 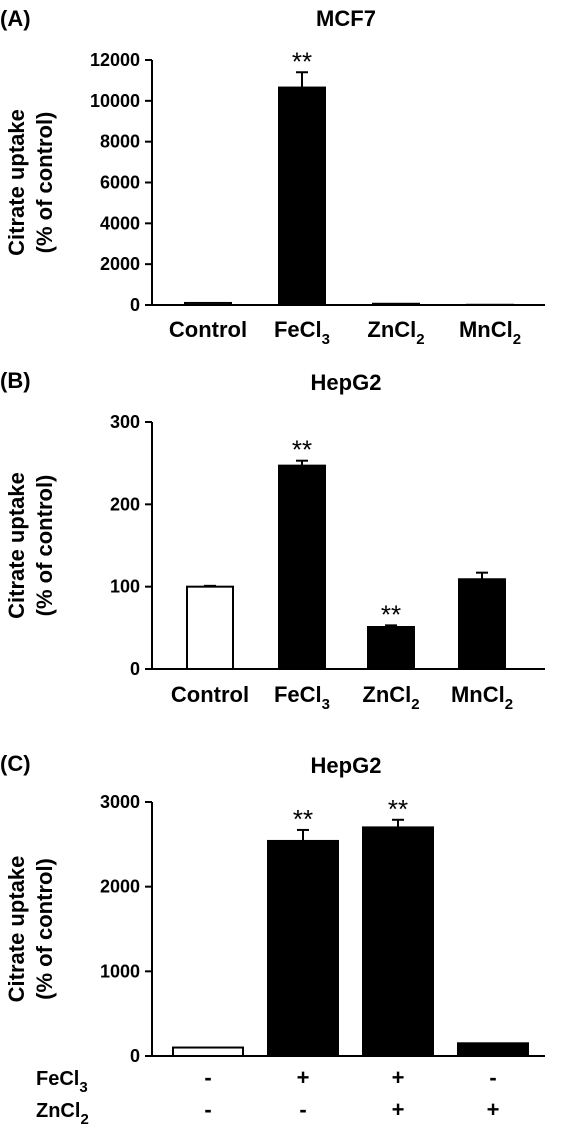 I want to click on y-tick-label: 3000, so click(x=120, y=802).